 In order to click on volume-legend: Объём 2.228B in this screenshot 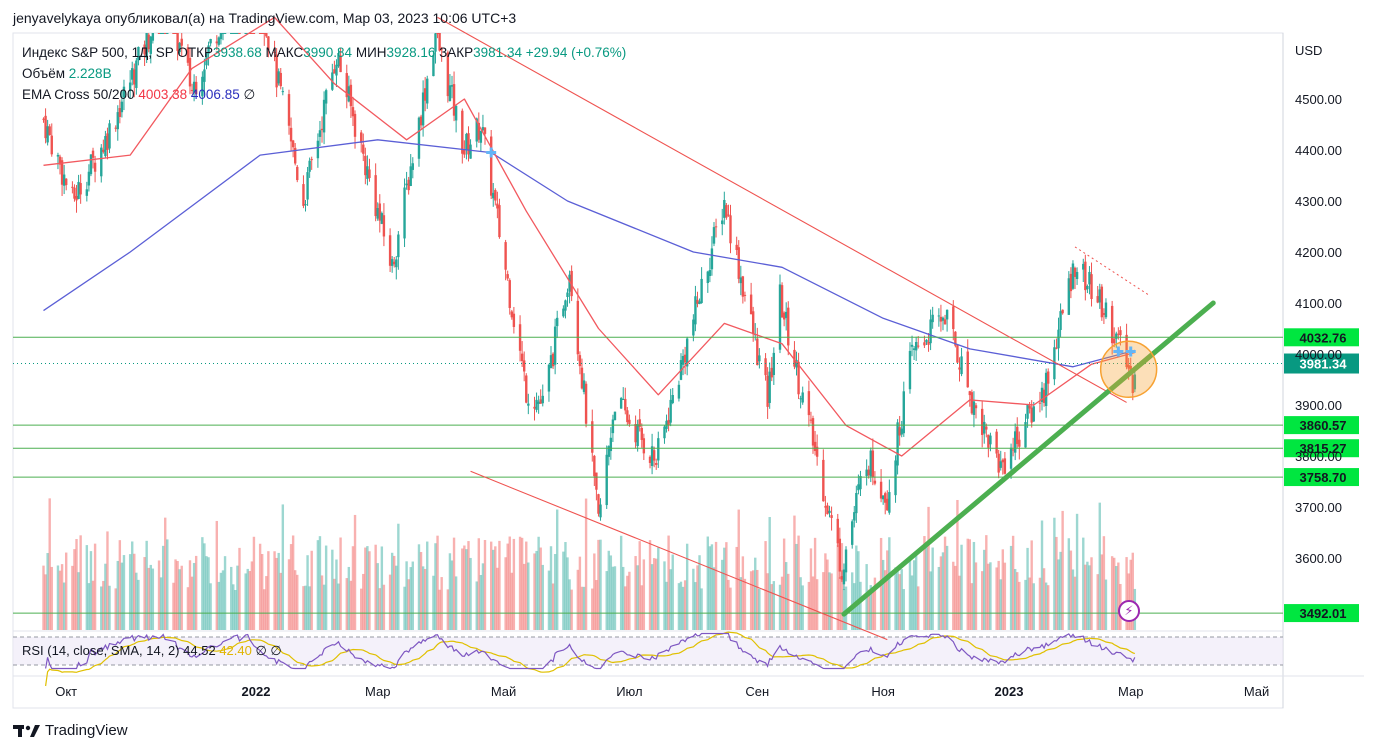, I will do `click(67, 73)`.